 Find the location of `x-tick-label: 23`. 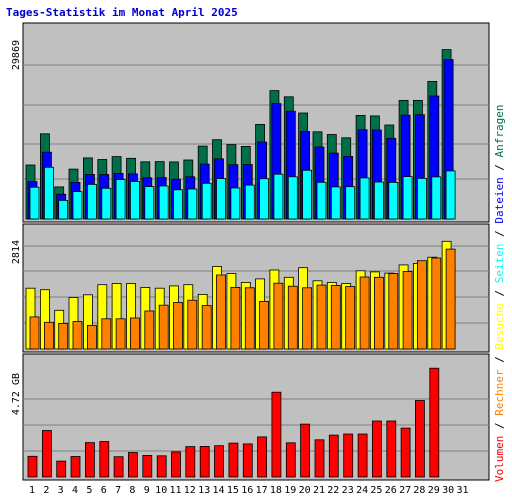

x-tick-label: 23 is located at coordinates (348, 490).